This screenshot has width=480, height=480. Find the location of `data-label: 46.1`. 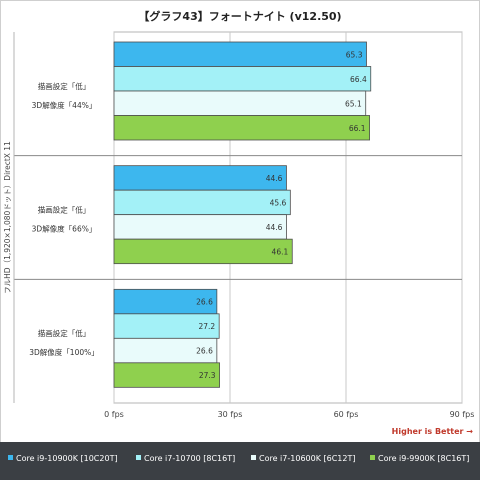

data-label: 46.1 is located at coordinates (280, 251).